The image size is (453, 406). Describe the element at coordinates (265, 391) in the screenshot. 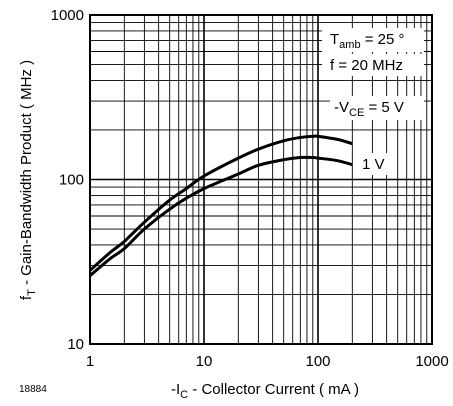

I see `x-axis-title: -IC - Collector Current ( mA )` at that location.